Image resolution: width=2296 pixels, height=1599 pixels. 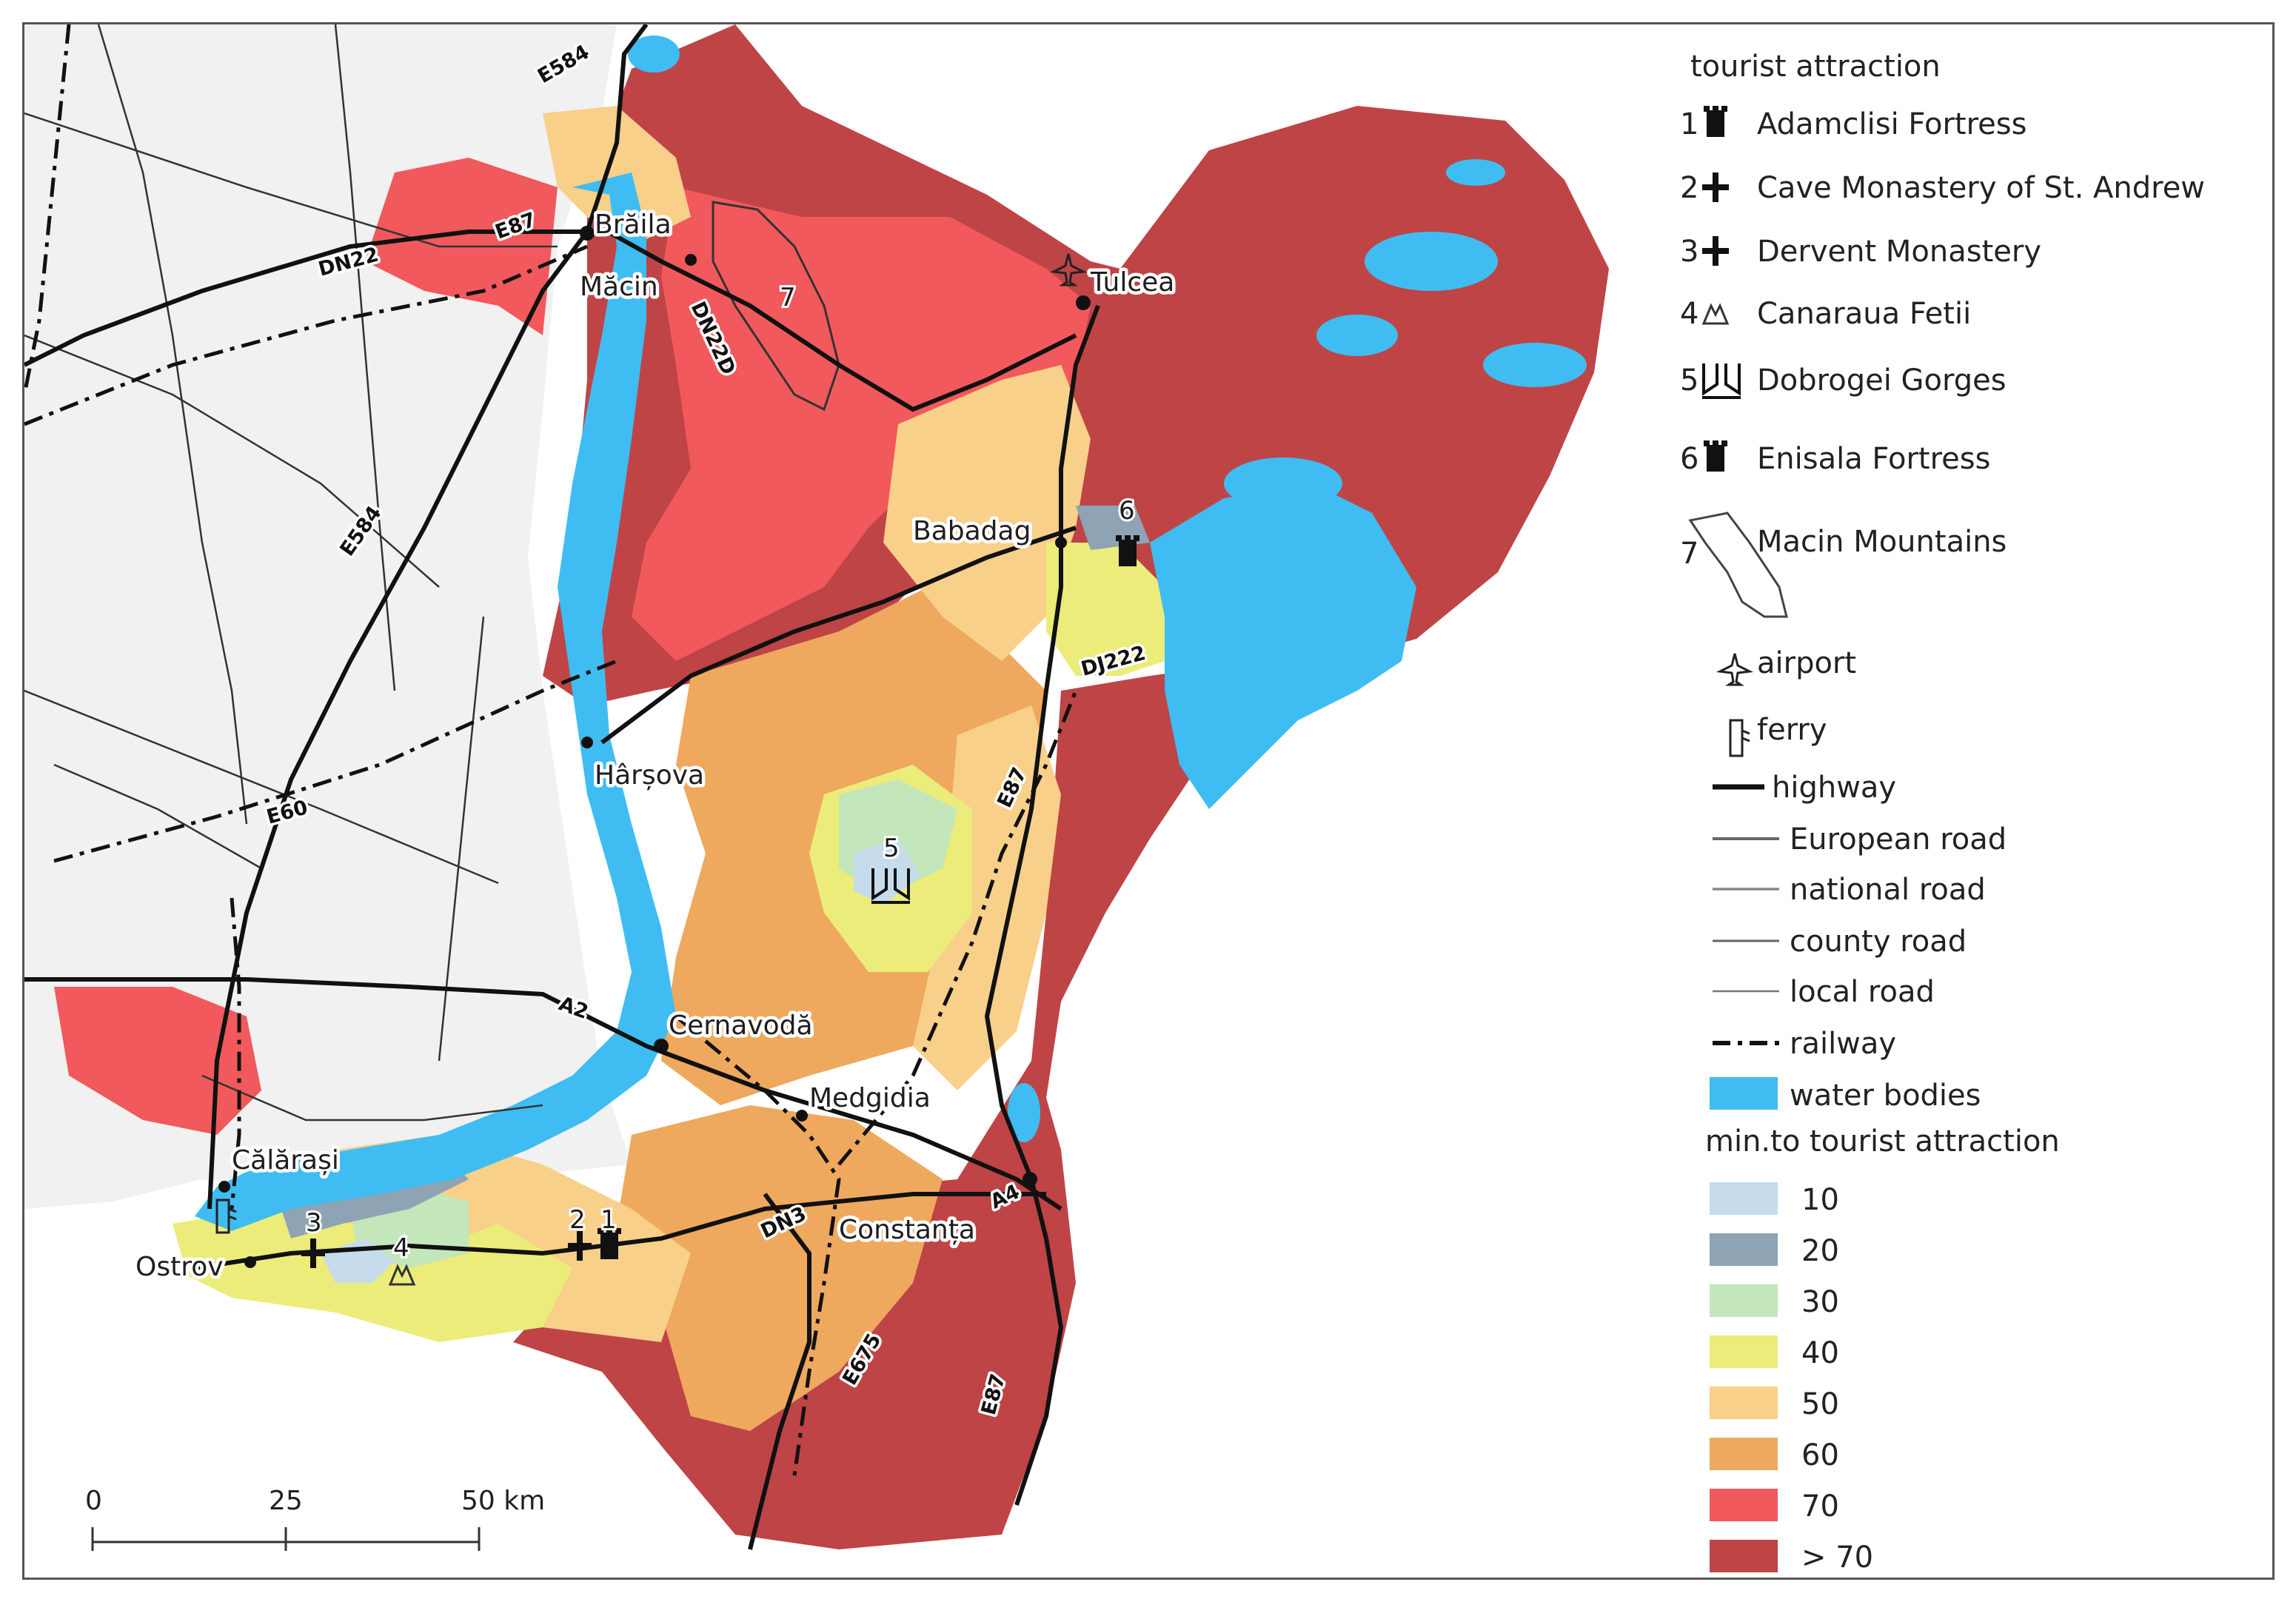 What do you see at coordinates (93, 1501) in the screenshot?
I see `scale-tick-0: 0` at bounding box center [93, 1501].